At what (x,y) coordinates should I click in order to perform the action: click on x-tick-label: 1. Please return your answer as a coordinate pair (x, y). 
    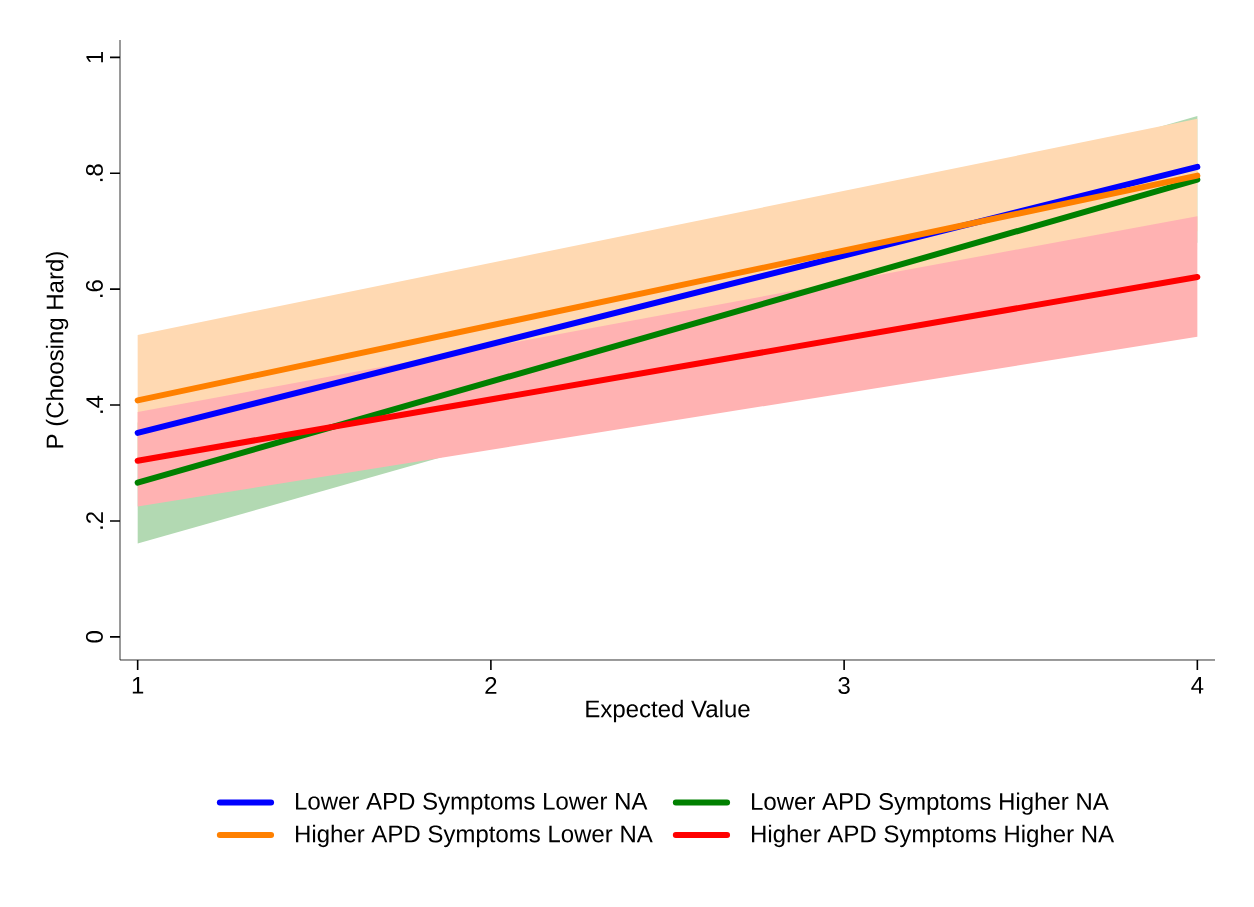
    Looking at the image, I should click on (138, 685).